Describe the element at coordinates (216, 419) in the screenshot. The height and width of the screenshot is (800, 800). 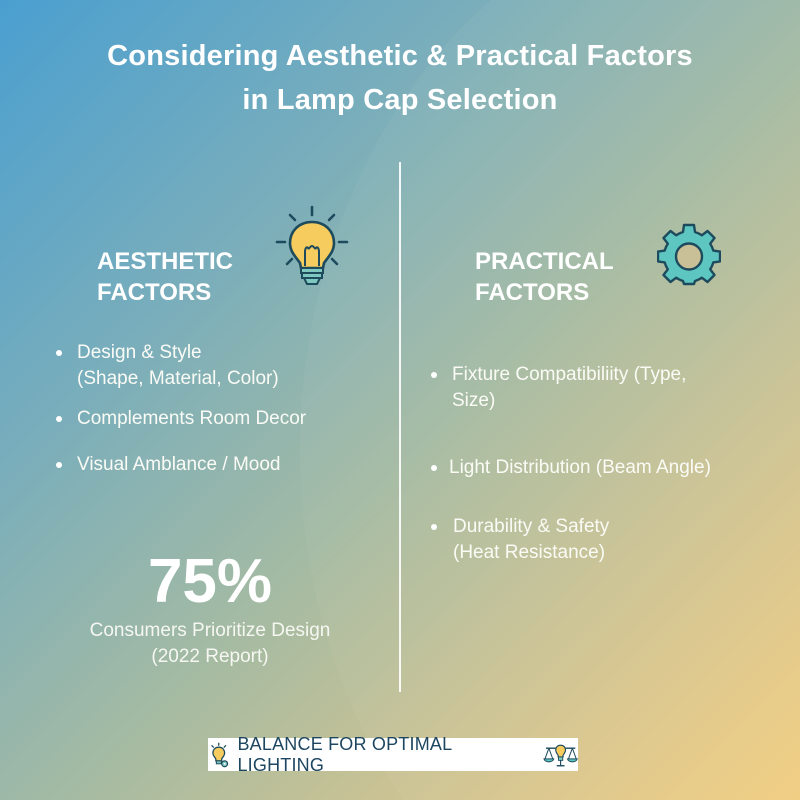
I see `aesthetic-item-2: Complements Room Decor` at that location.